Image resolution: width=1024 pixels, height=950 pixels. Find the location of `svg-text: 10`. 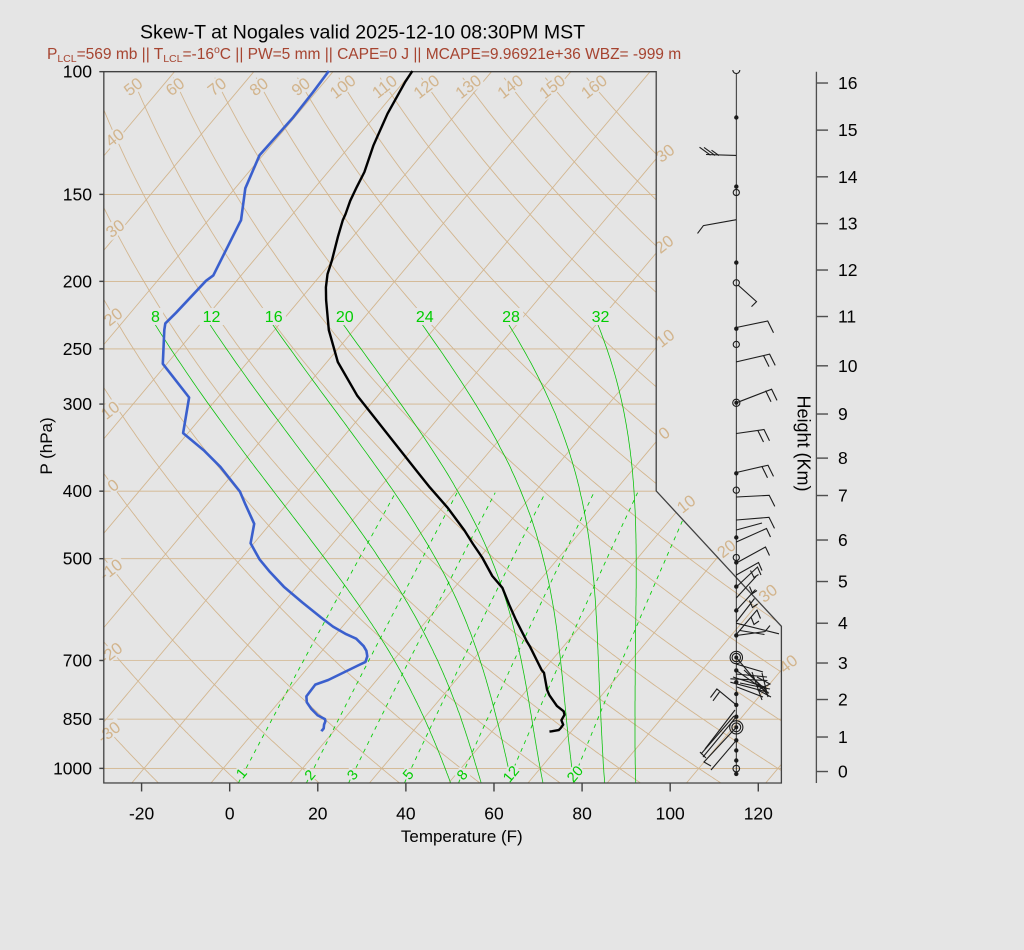

svg-text: 10 is located at coordinates (848, 366).